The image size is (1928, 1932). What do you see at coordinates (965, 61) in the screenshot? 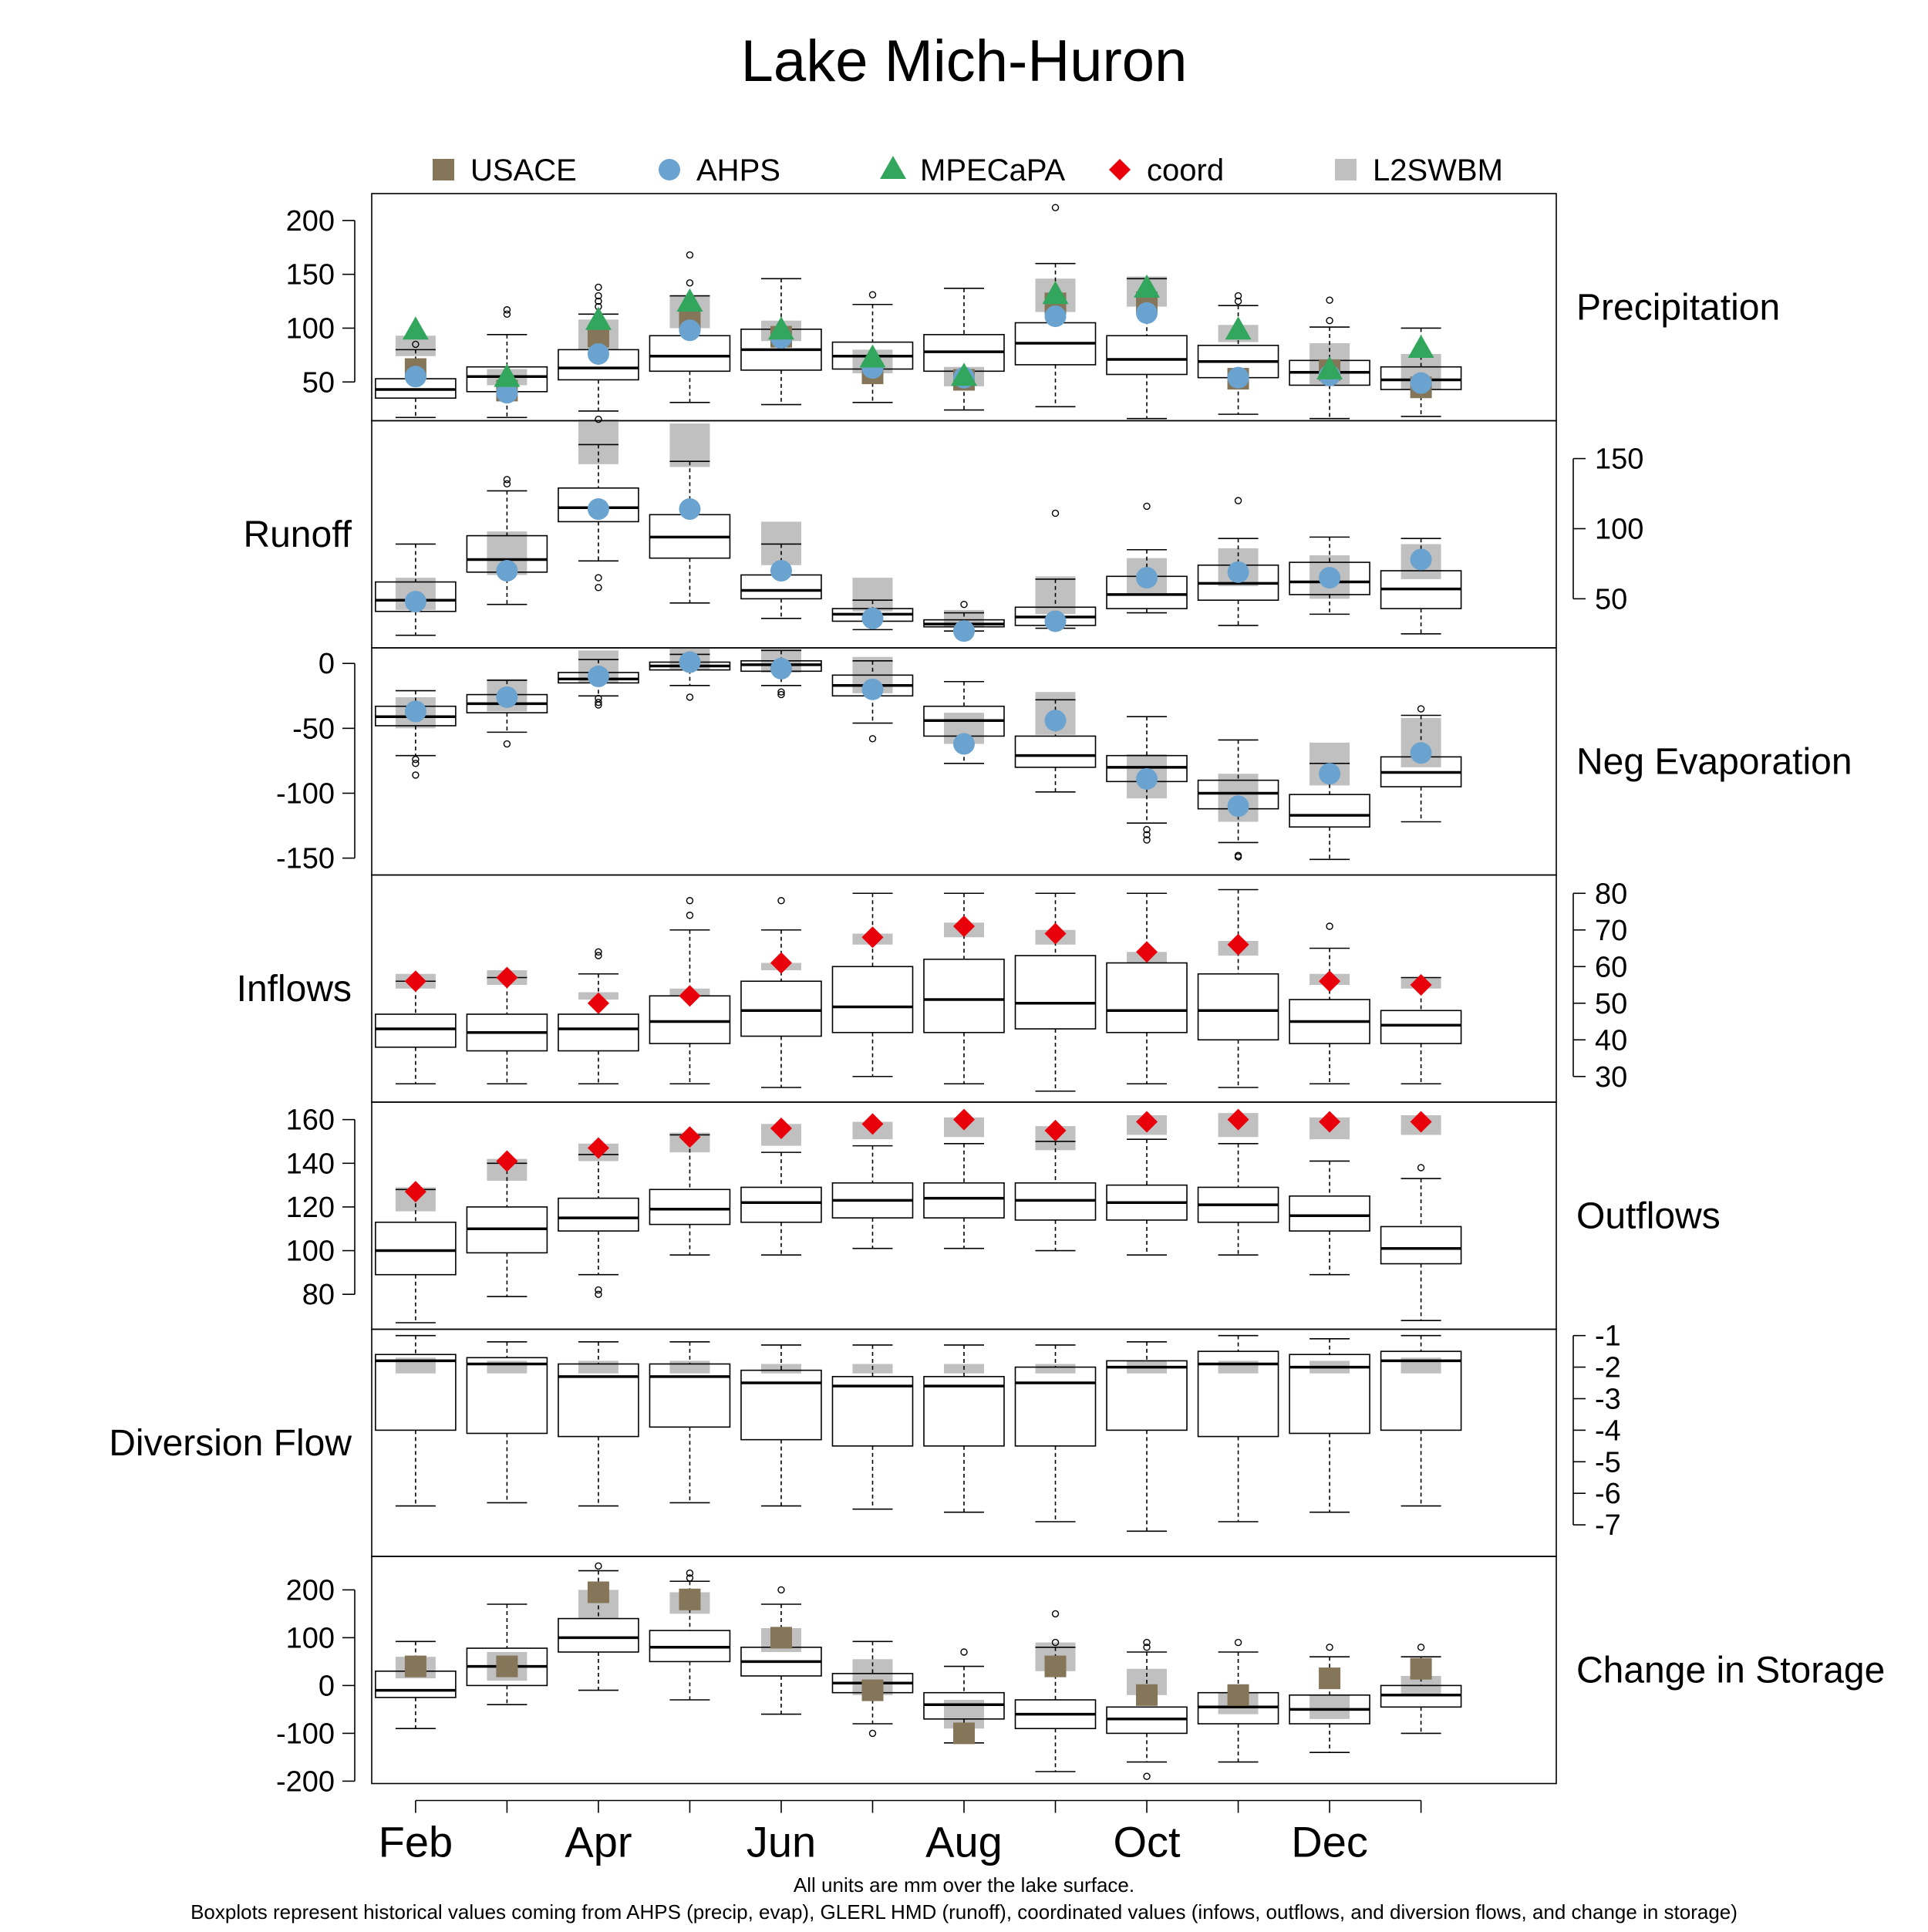
I see `chart-title: Lake Mich-Huron` at bounding box center [965, 61].